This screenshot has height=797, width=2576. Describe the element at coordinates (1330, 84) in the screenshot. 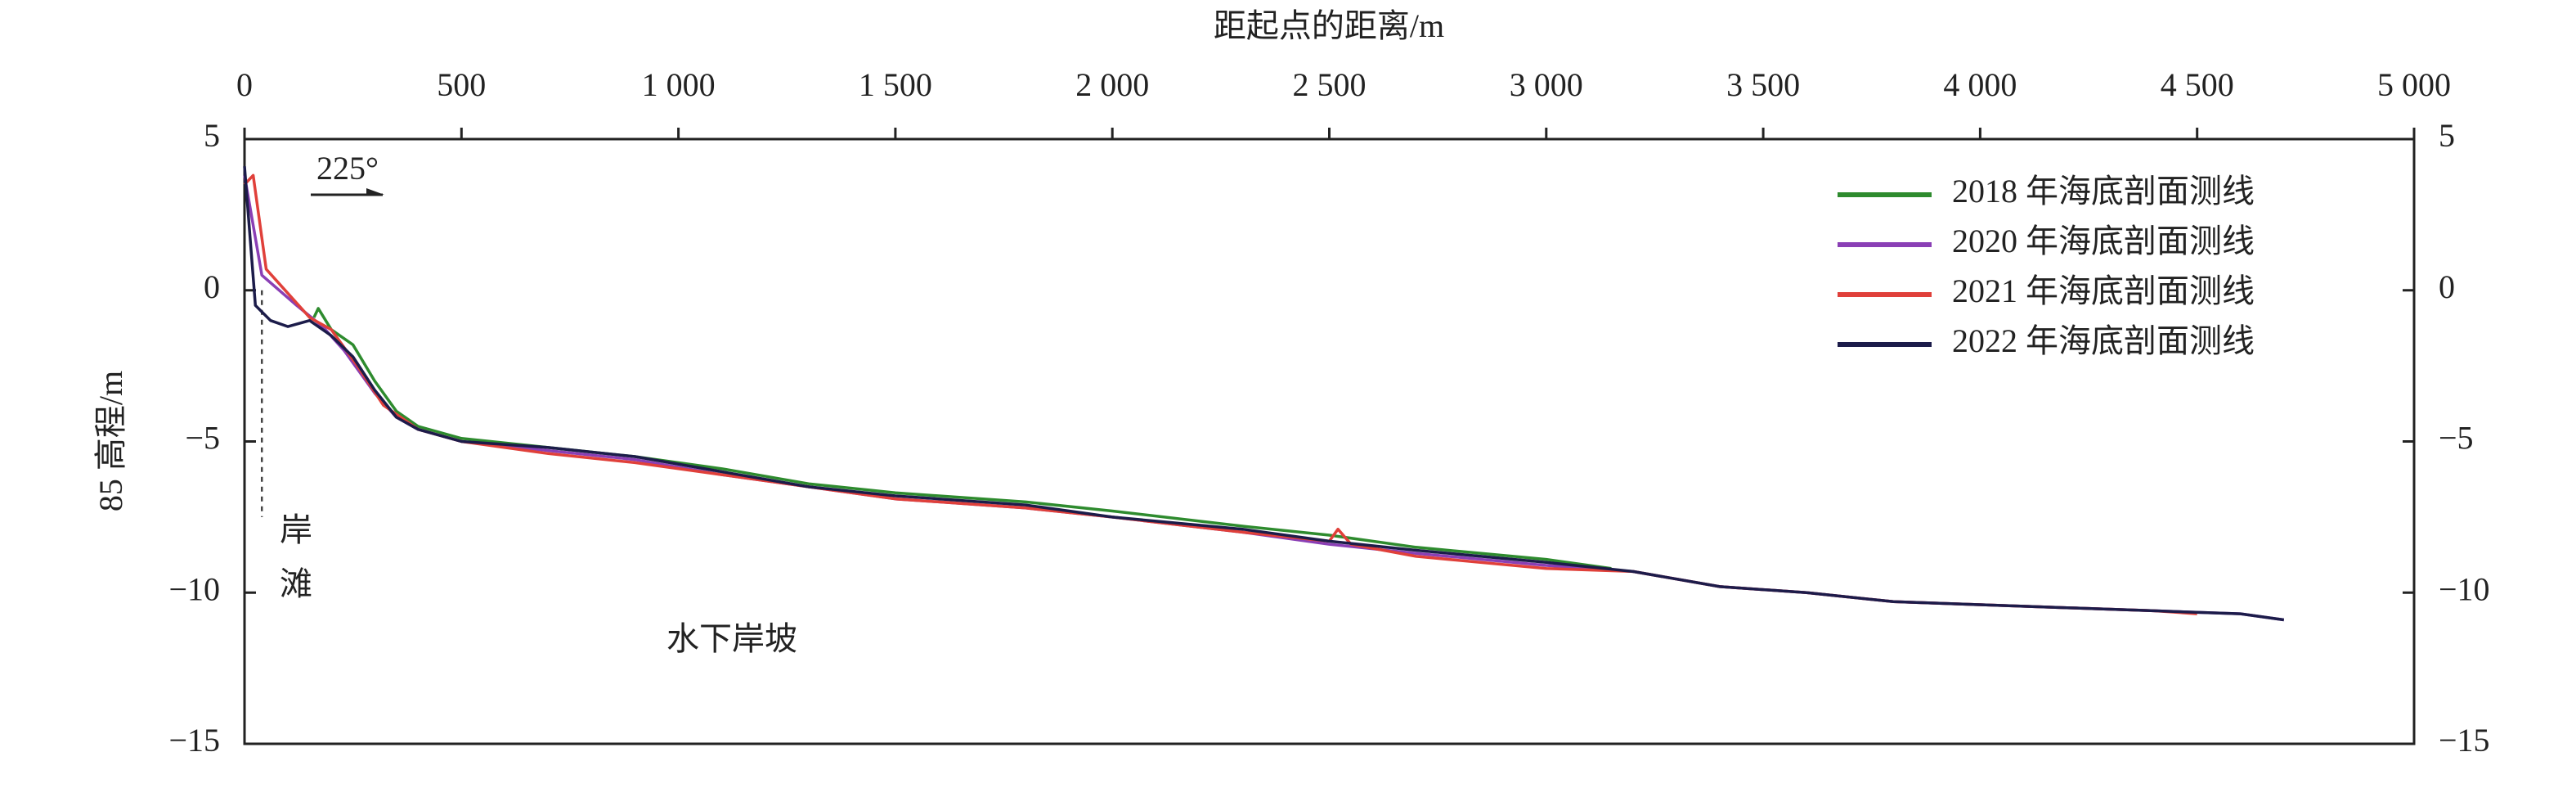

I see `x-tick-label: 2 500` at that location.